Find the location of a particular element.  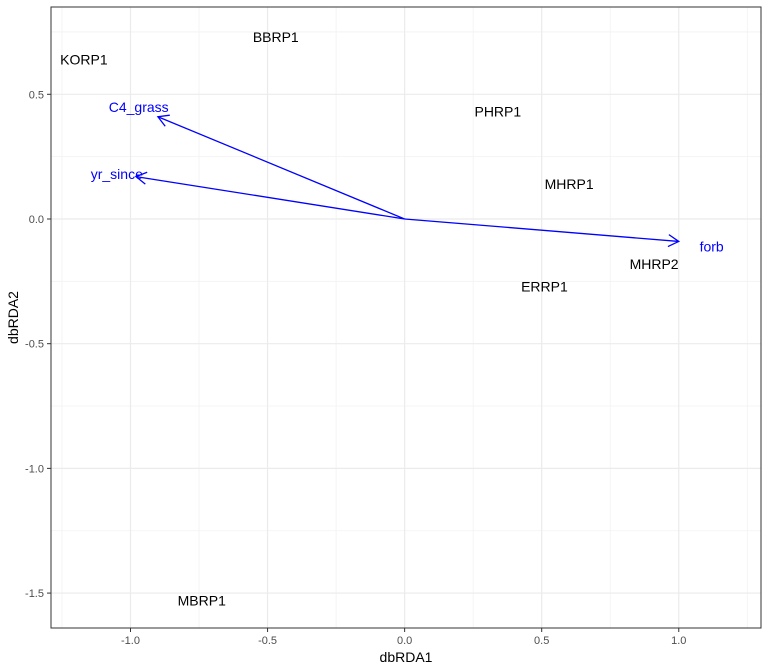

x-tick-label: -0.5 is located at coordinates (267, 641).